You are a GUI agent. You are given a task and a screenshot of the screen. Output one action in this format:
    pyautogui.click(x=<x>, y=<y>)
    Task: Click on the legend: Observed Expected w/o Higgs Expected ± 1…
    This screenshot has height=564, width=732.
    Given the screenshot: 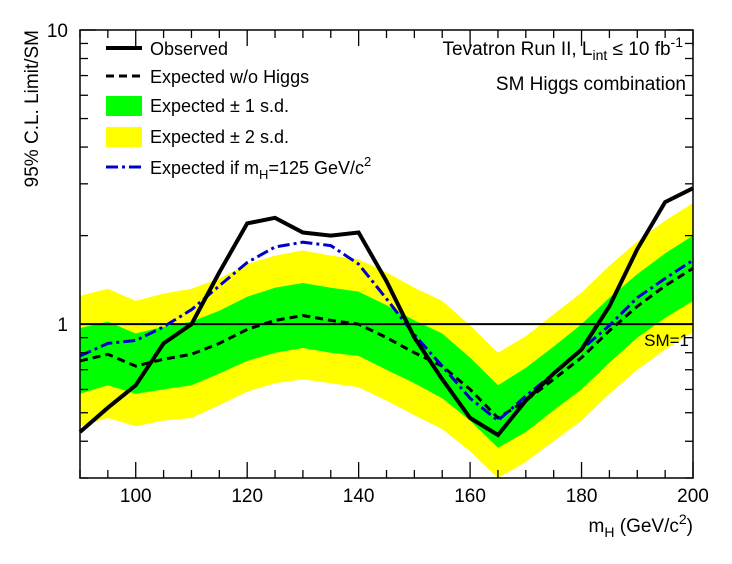 What is the action you would take?
    pyautogui.click(x=238, y=110)
    